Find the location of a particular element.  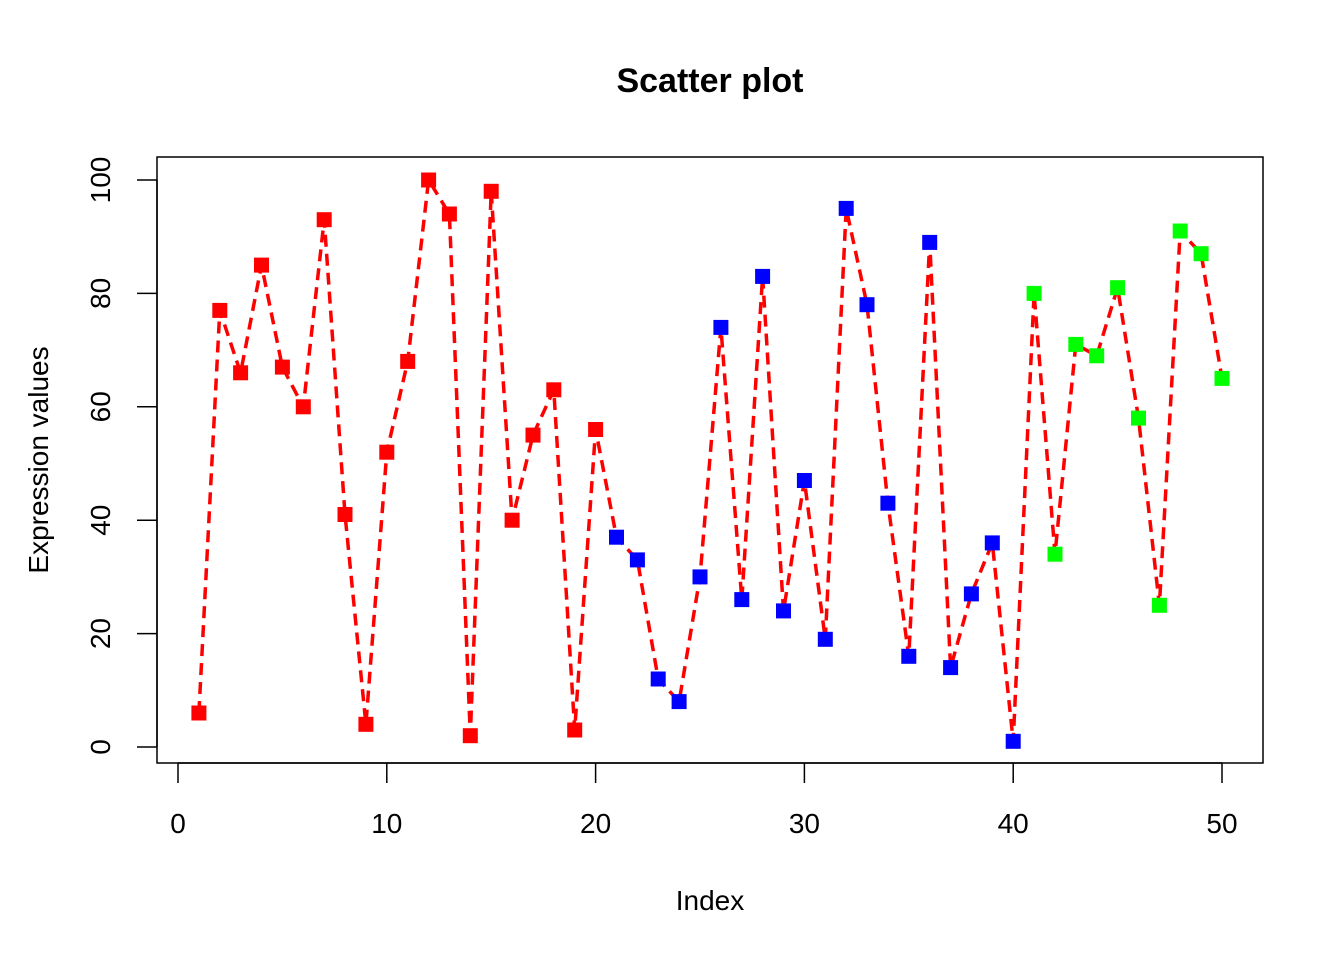

y-tick-label: 80 is located at coordinates (100, 293).